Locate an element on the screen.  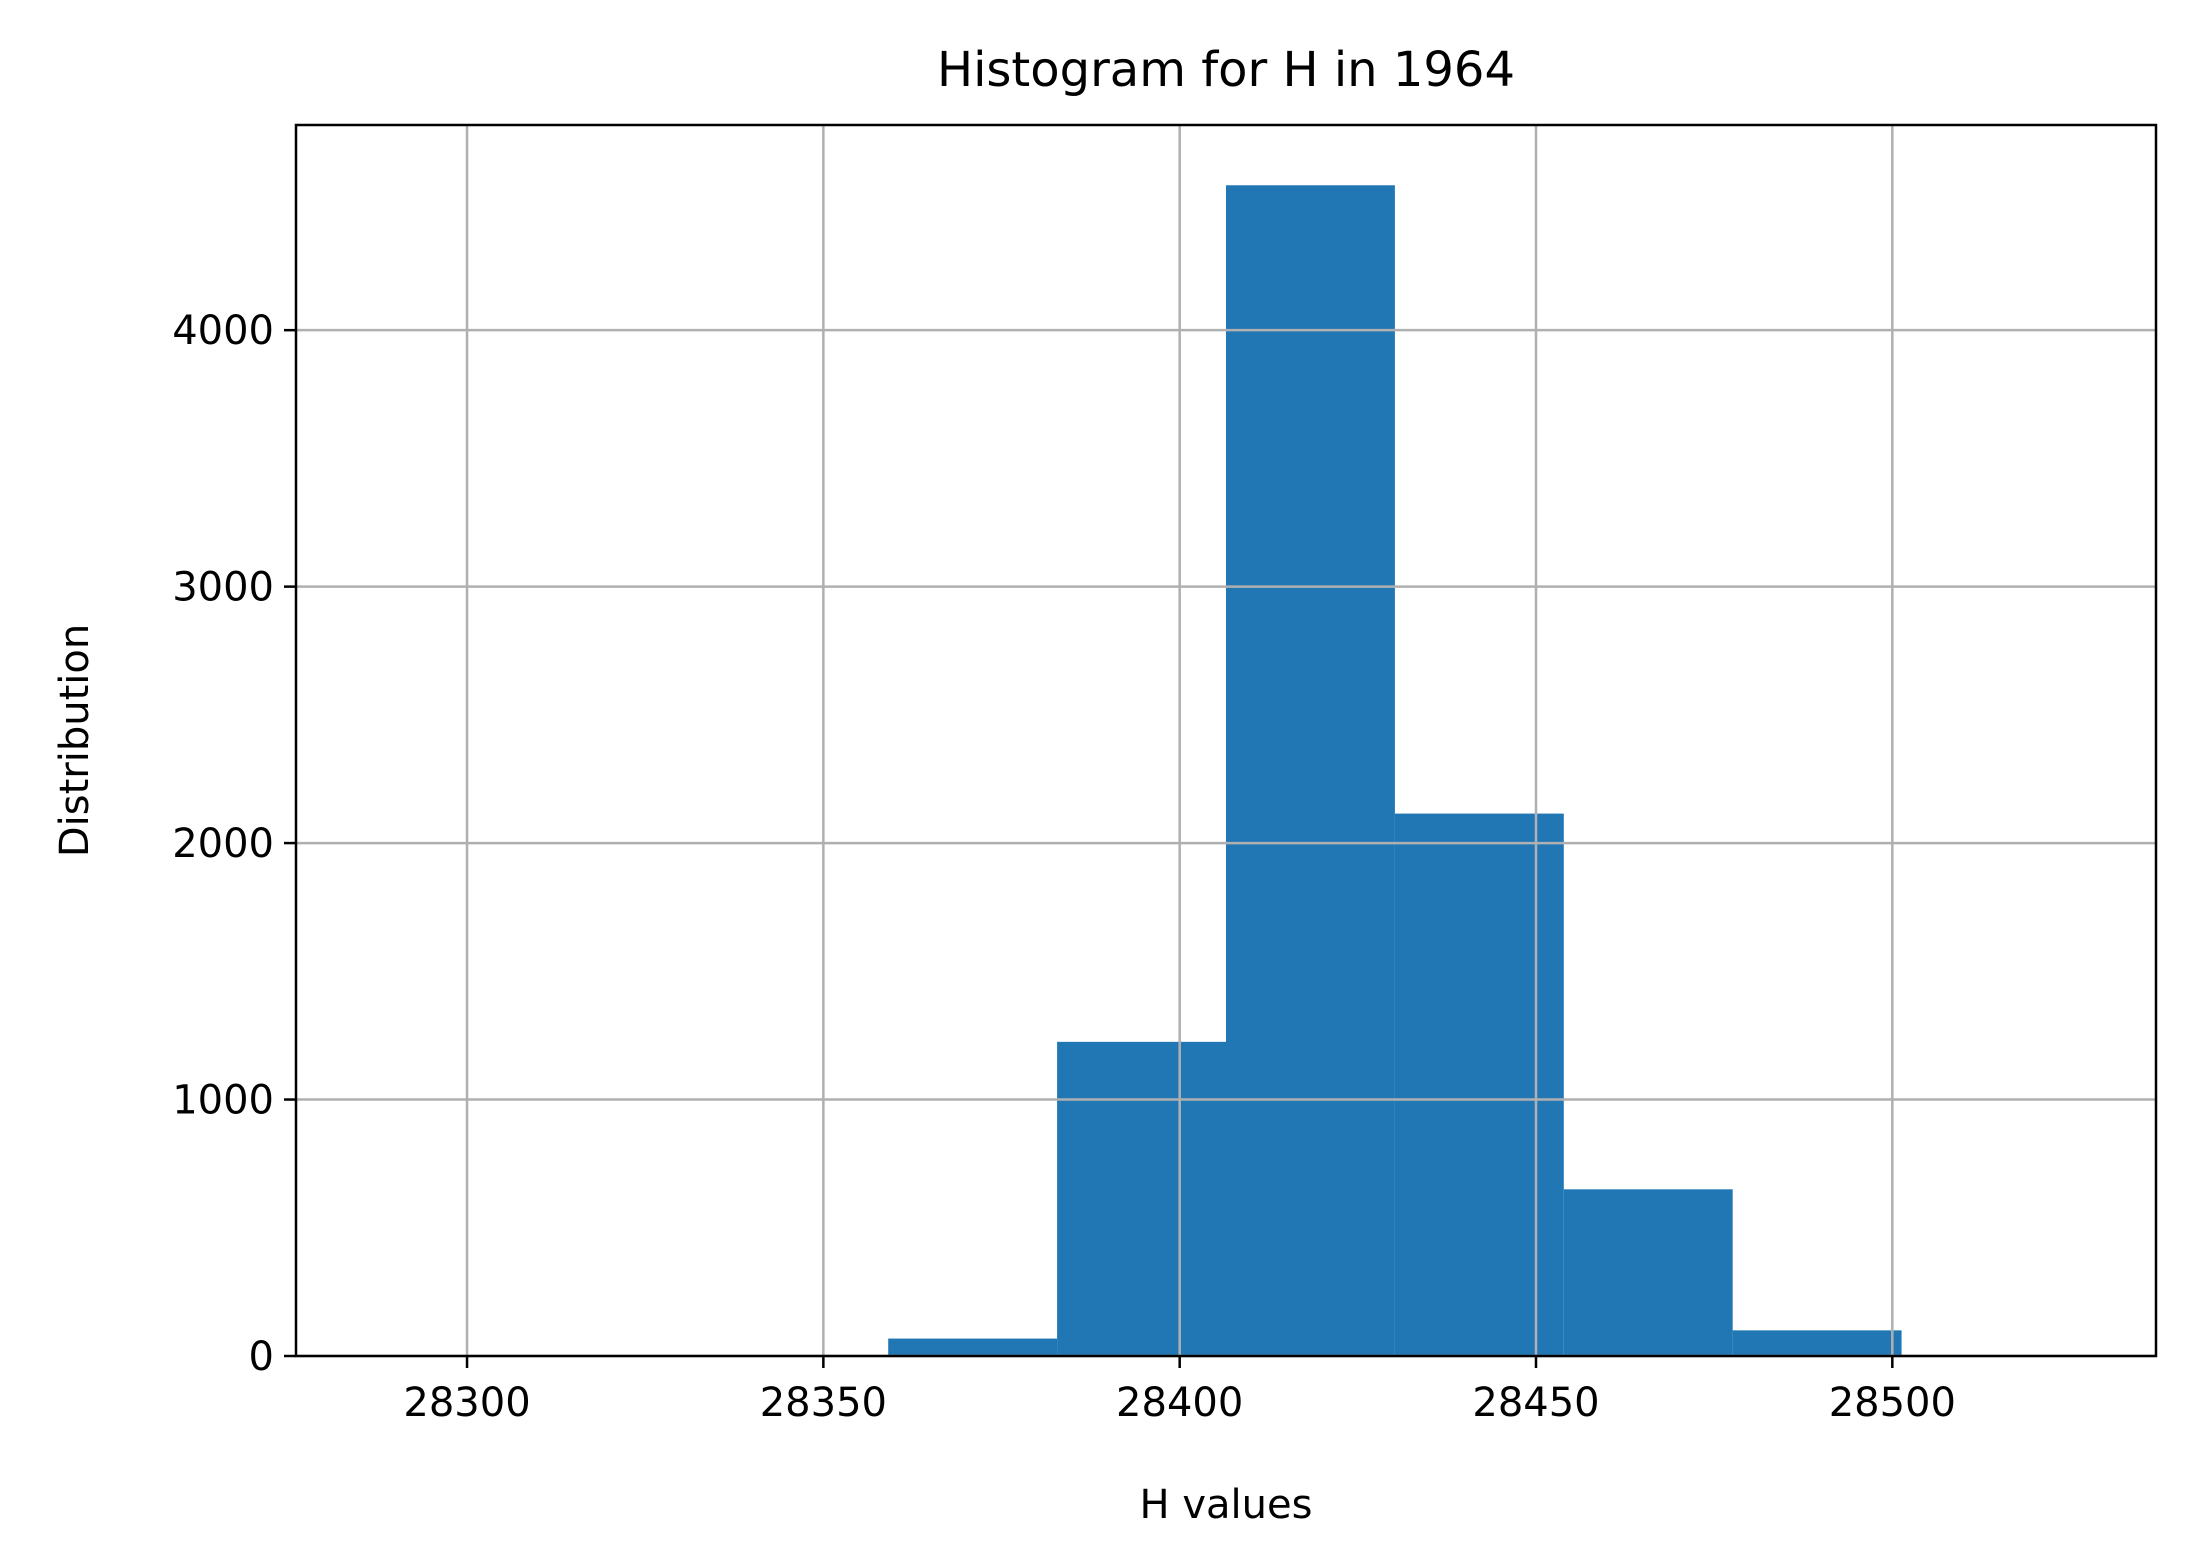
x-tick-label: 28350 is located at coordinates (823, 1403).